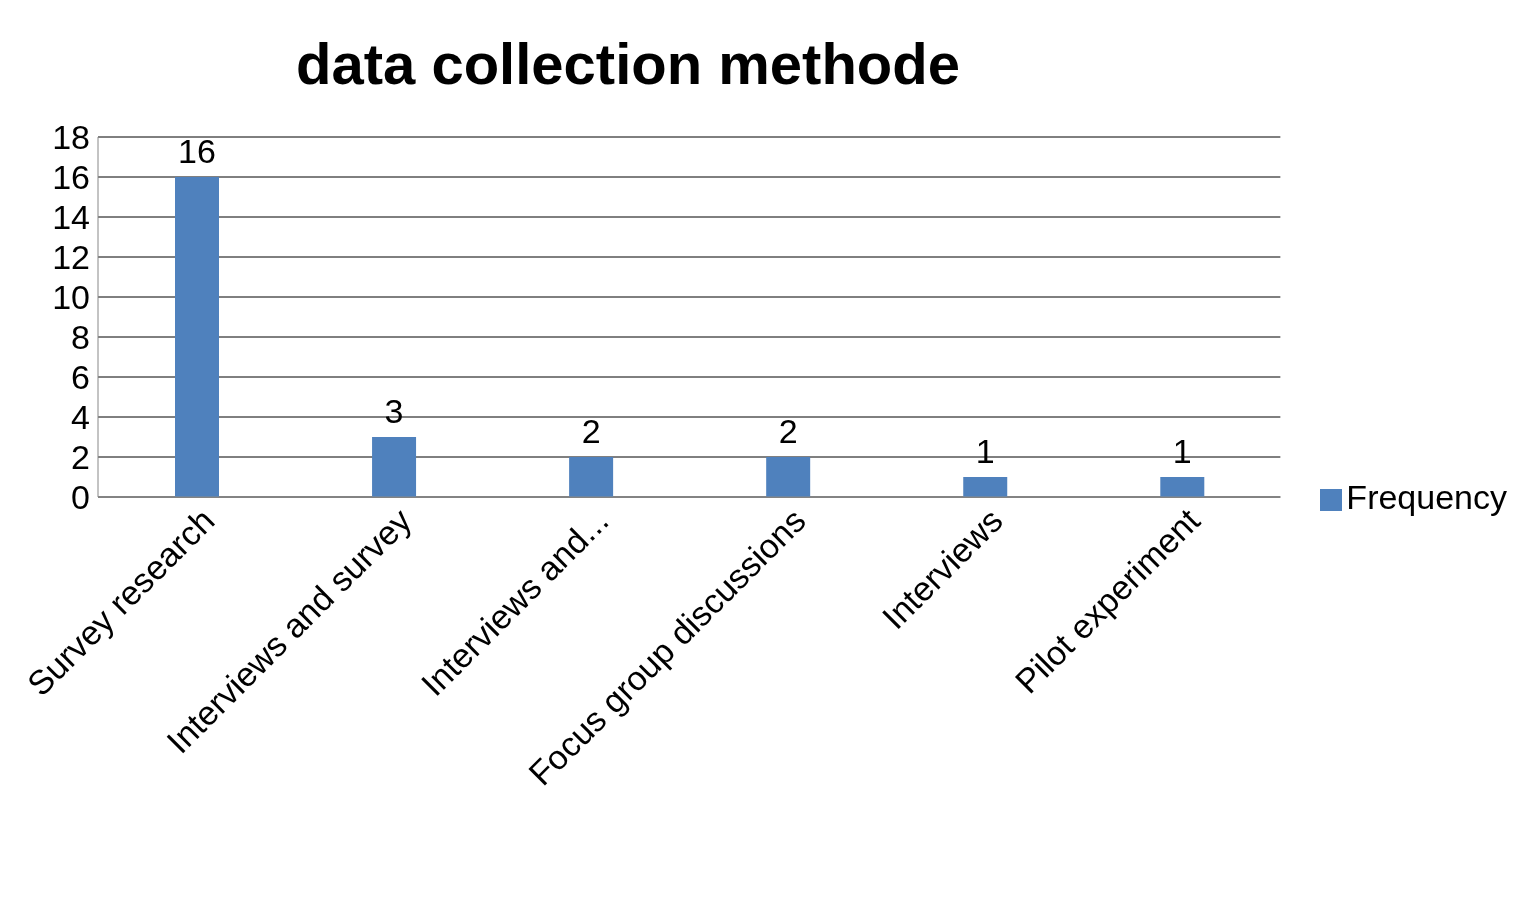 The image size is (1535, 903). What do you see at coordinates (80, 417) in the screenshot?
I see `y-tick-label: 4` at bounding box center [80, 417].